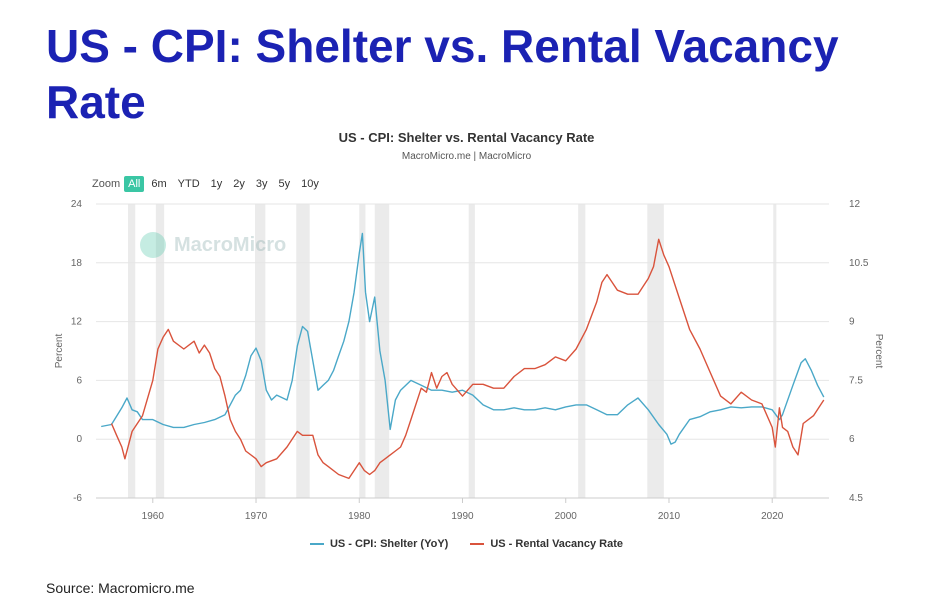 The height and width of the screenshot is (600, 933). I want to click on y-left-tick-label: 0, so click(79, 439).